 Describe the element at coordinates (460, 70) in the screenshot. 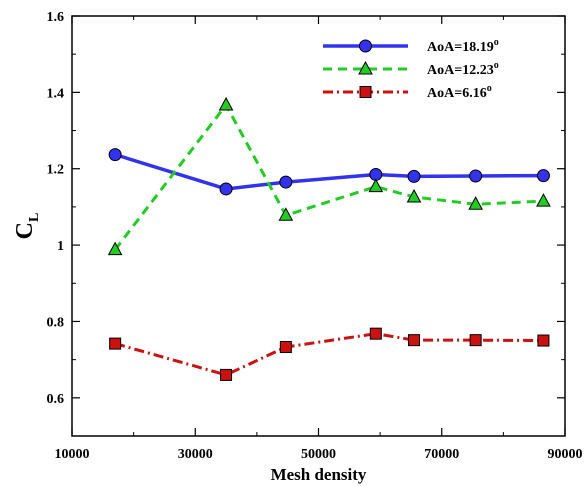

I see `legend-label-text: AoA=12.23` at that location.